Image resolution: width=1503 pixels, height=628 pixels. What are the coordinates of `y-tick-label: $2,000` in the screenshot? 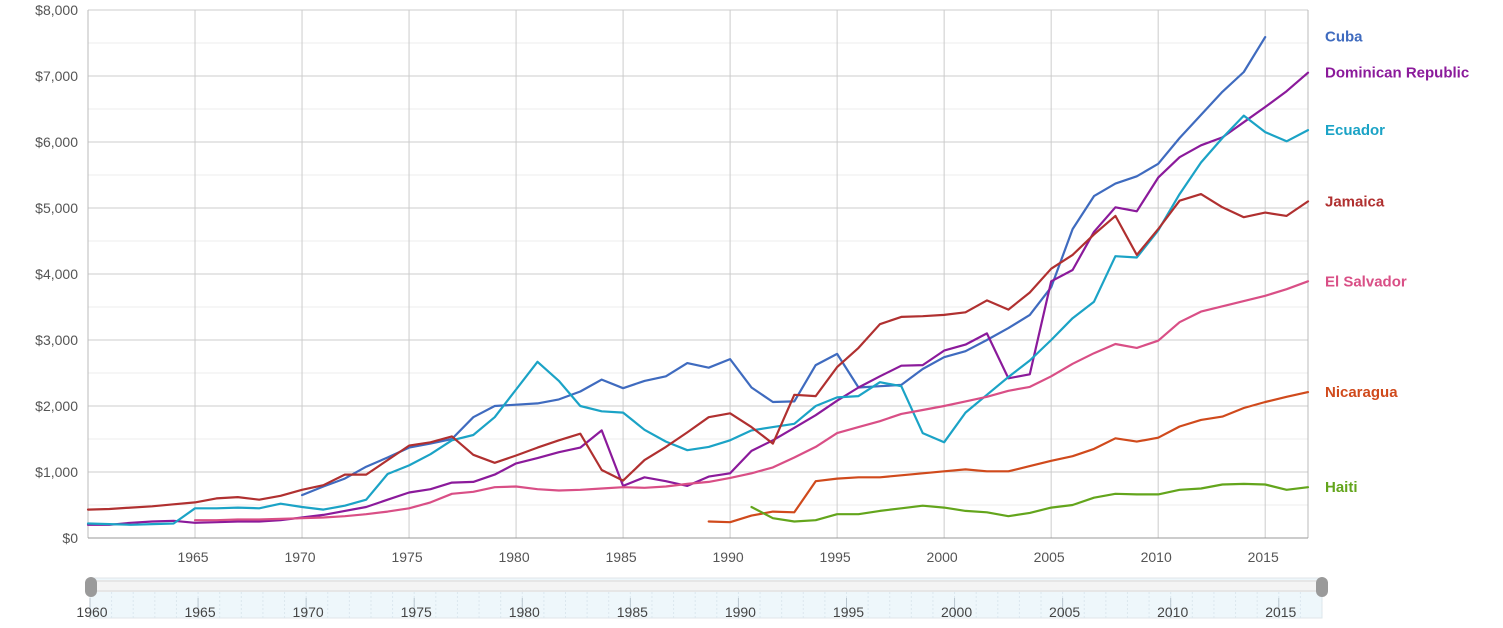 It's located at (56, 406).